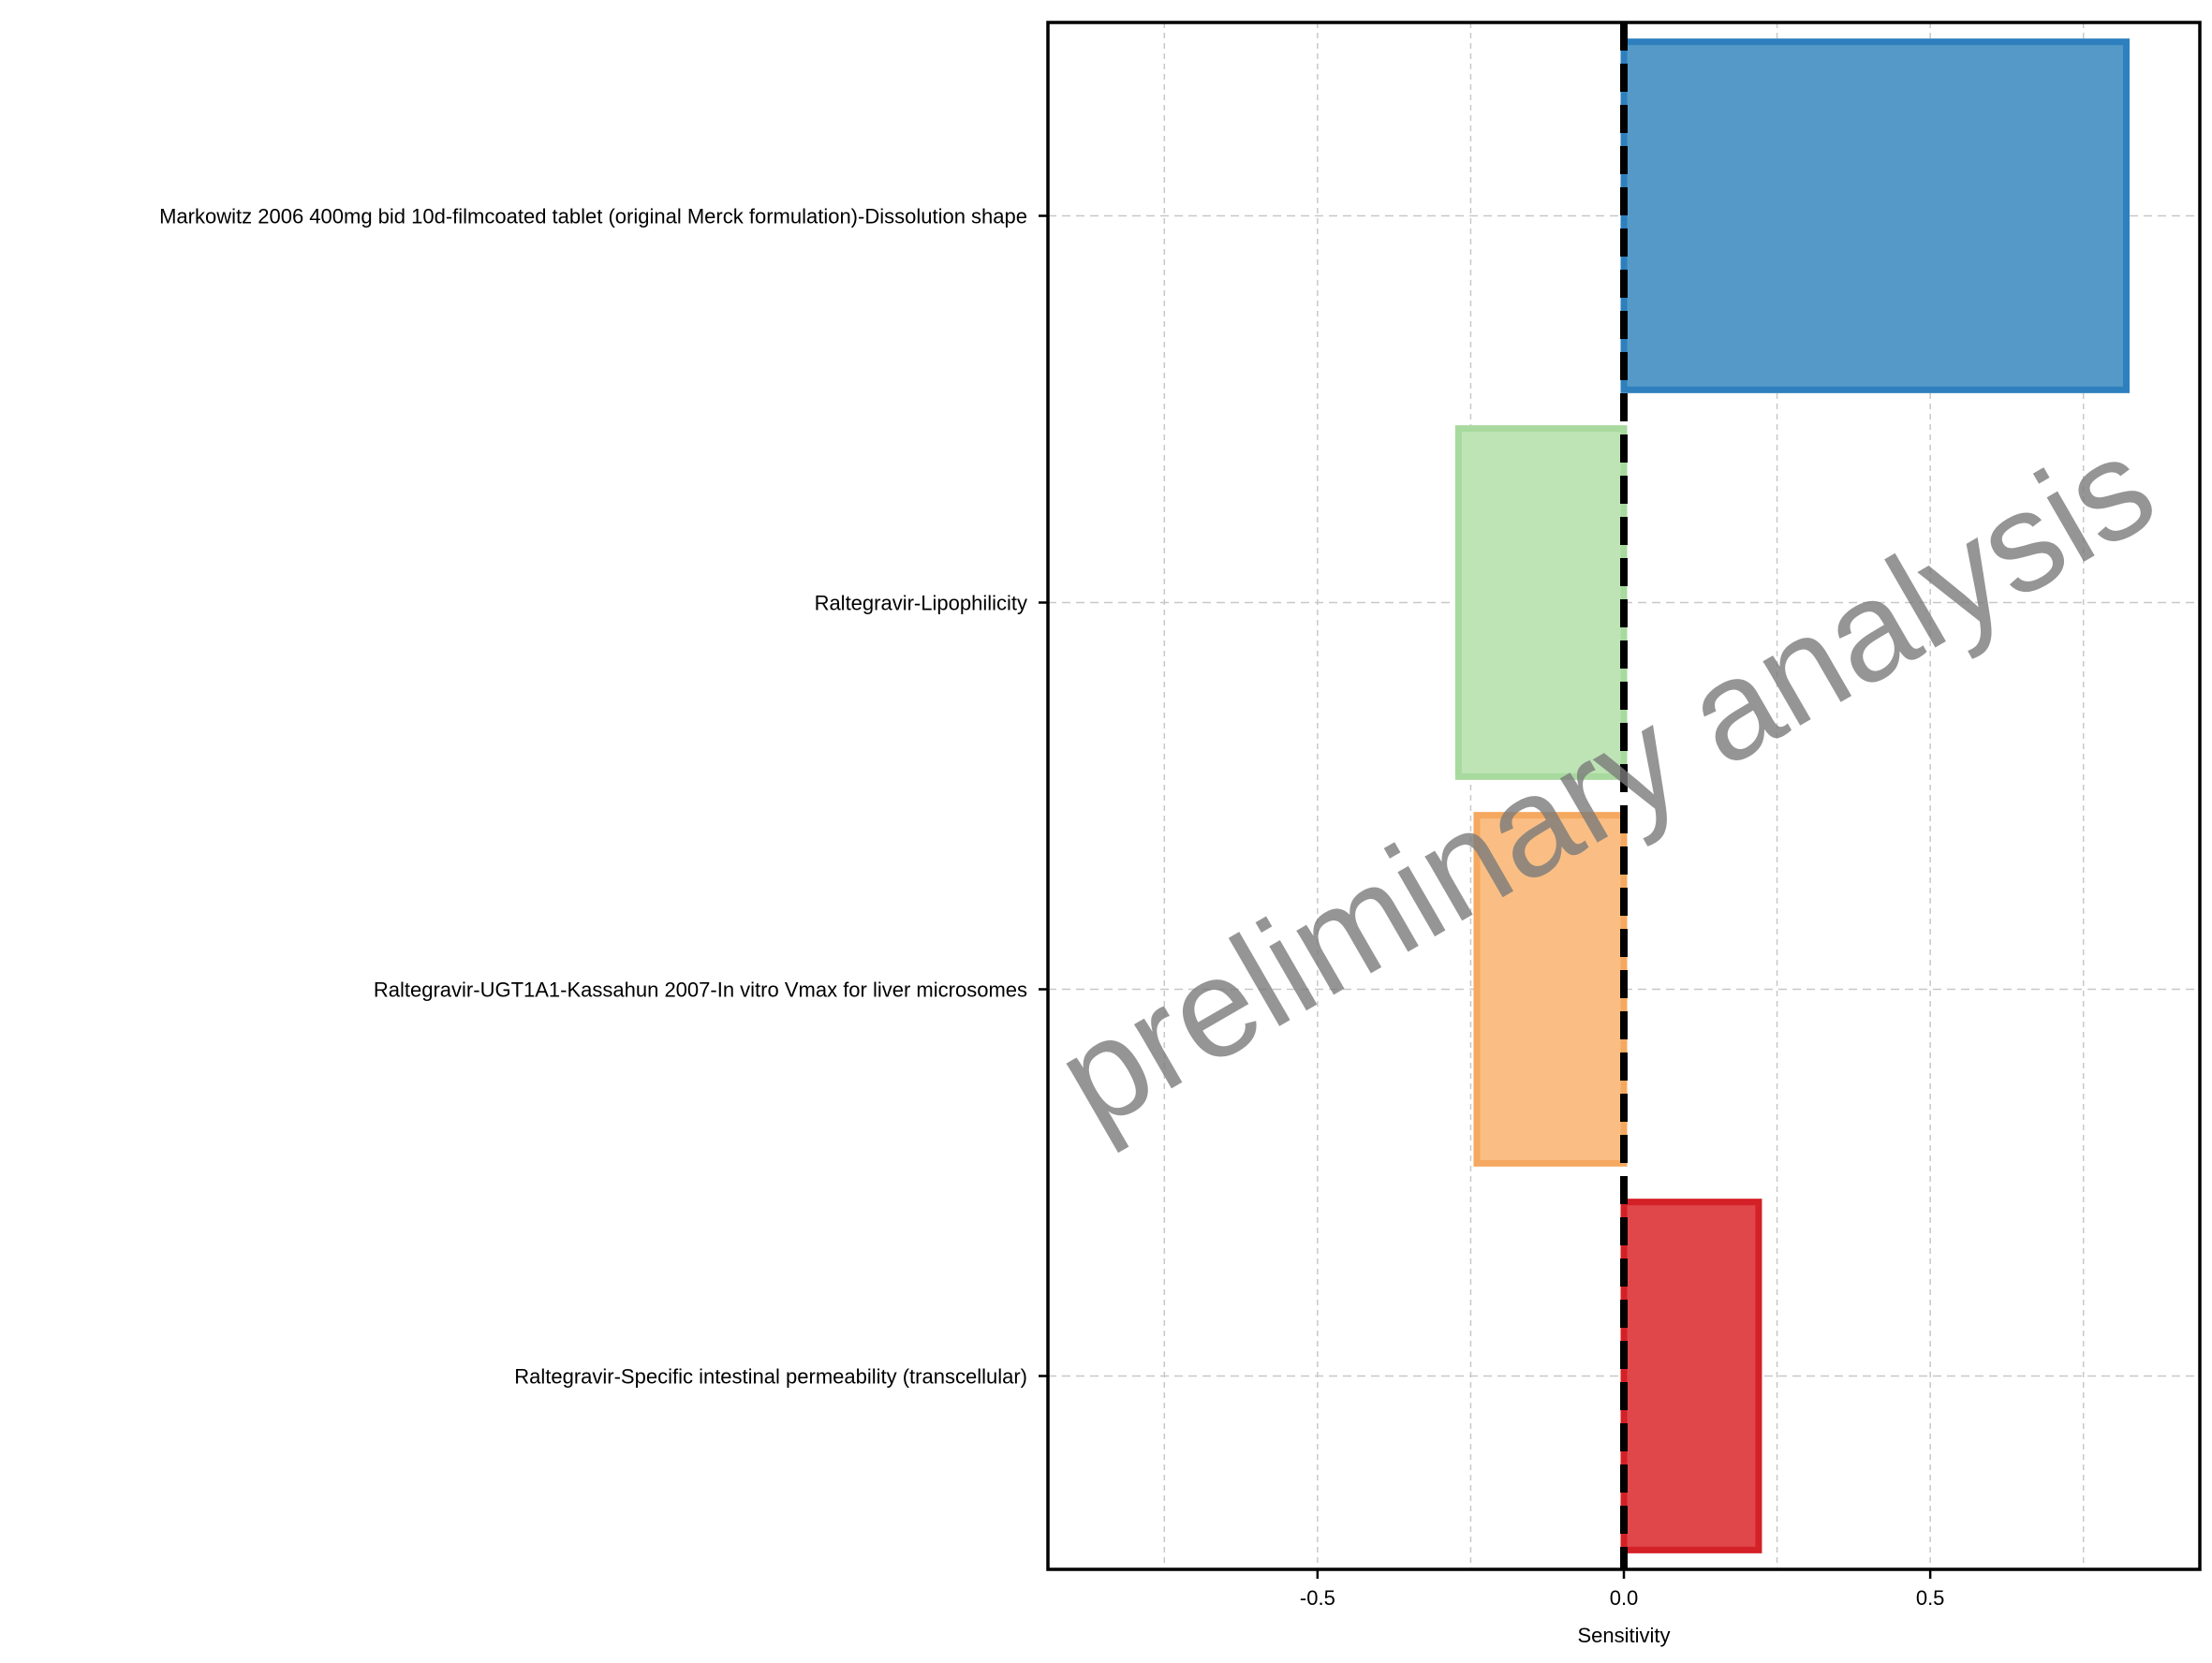  Describe the element at coordinates (1317, 1598) in the screenshot. I see `x-tick-label: -0.5` at that location.